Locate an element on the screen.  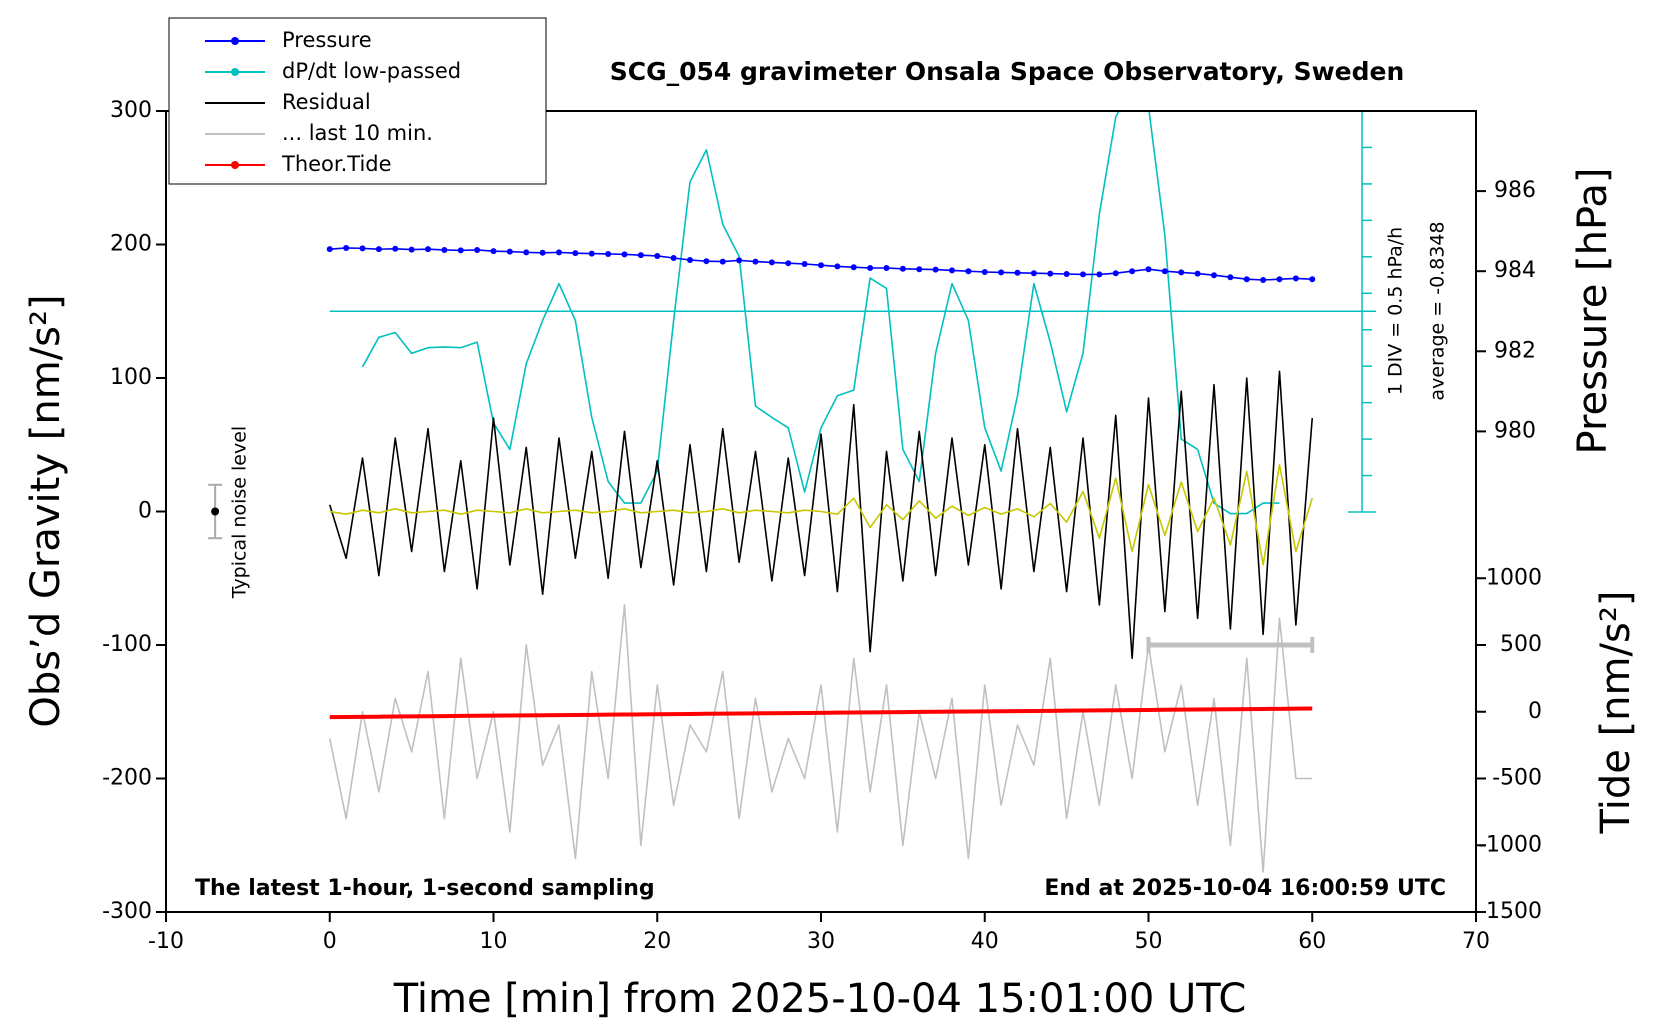
note-right: End at 2025-10-04 16:00:59 UTC is located at coordinates (1245, 888).